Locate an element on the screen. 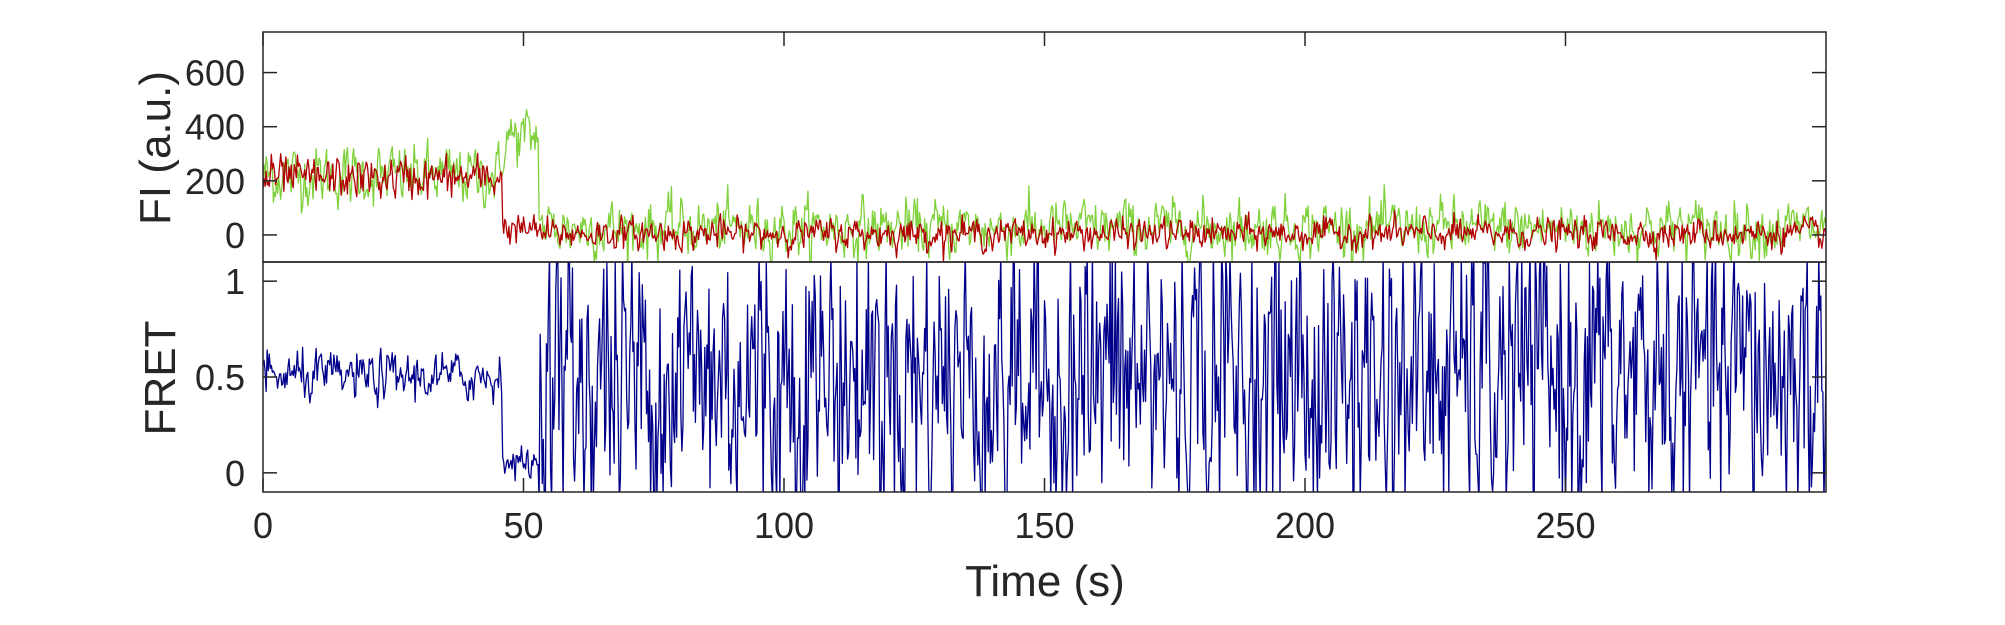 The image size is (2005, 625). fret-ylabel: FRET is located at coordinates (160, 378).